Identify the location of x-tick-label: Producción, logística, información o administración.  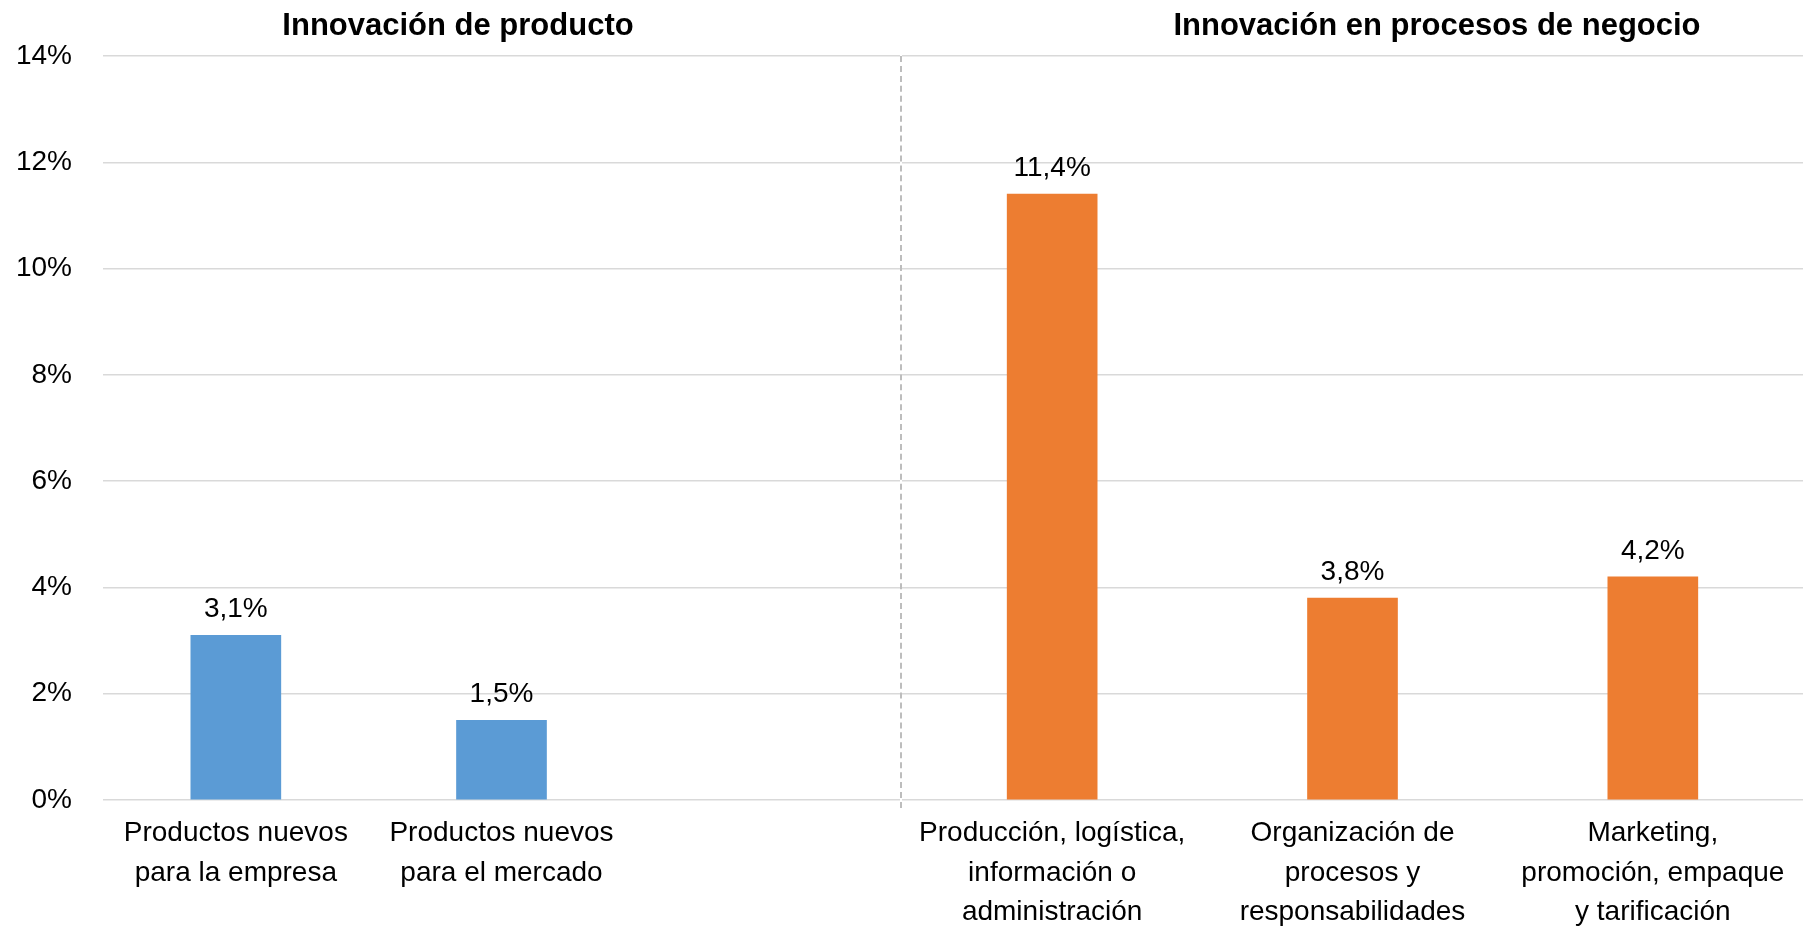
(1052, 871).